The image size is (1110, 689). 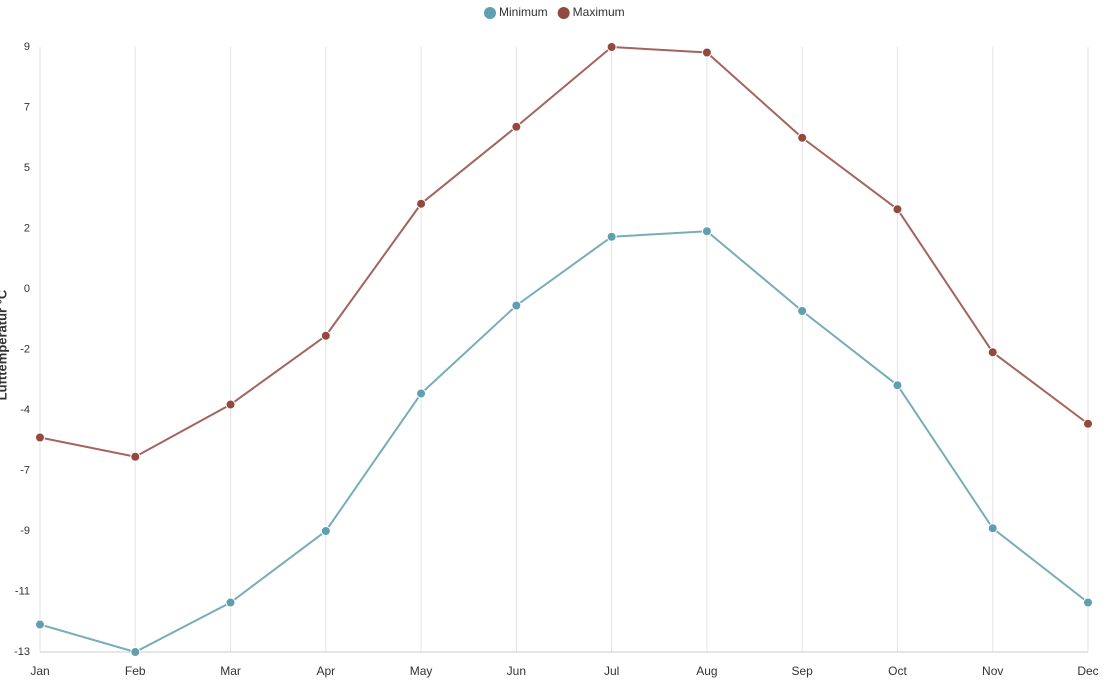 I want to click on x-tick-label: Aug, so click(x=706, y=671).